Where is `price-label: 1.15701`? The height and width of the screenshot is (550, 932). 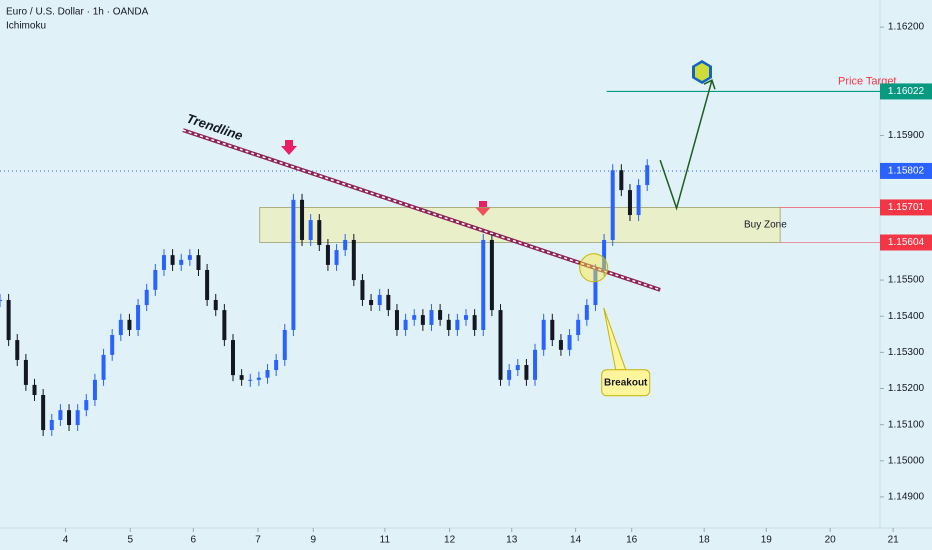
price-label: 1.15701 is located at coordinates (906, 207).